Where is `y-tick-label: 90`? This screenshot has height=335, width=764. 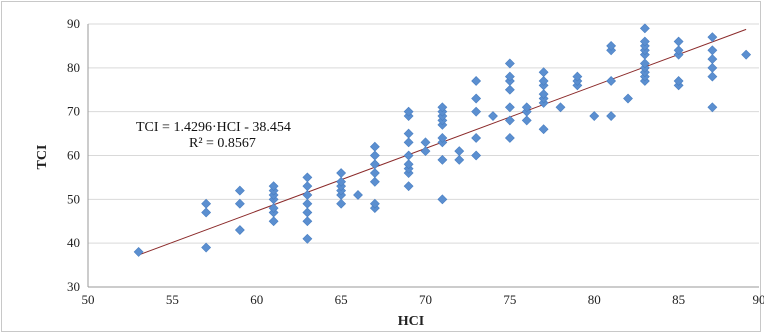
y-tick-label: 90 is located at coordinates (73, 23).